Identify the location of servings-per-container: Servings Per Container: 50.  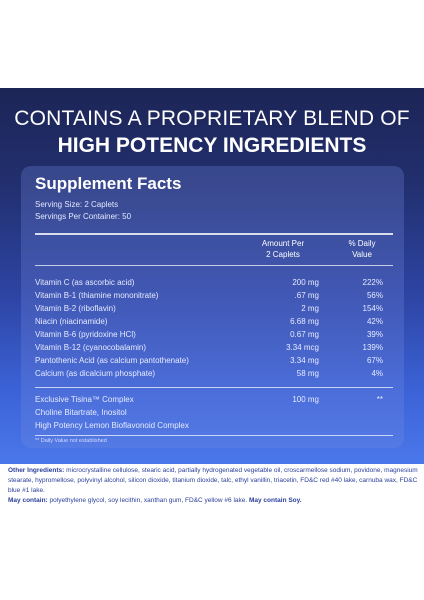
(83, 216).